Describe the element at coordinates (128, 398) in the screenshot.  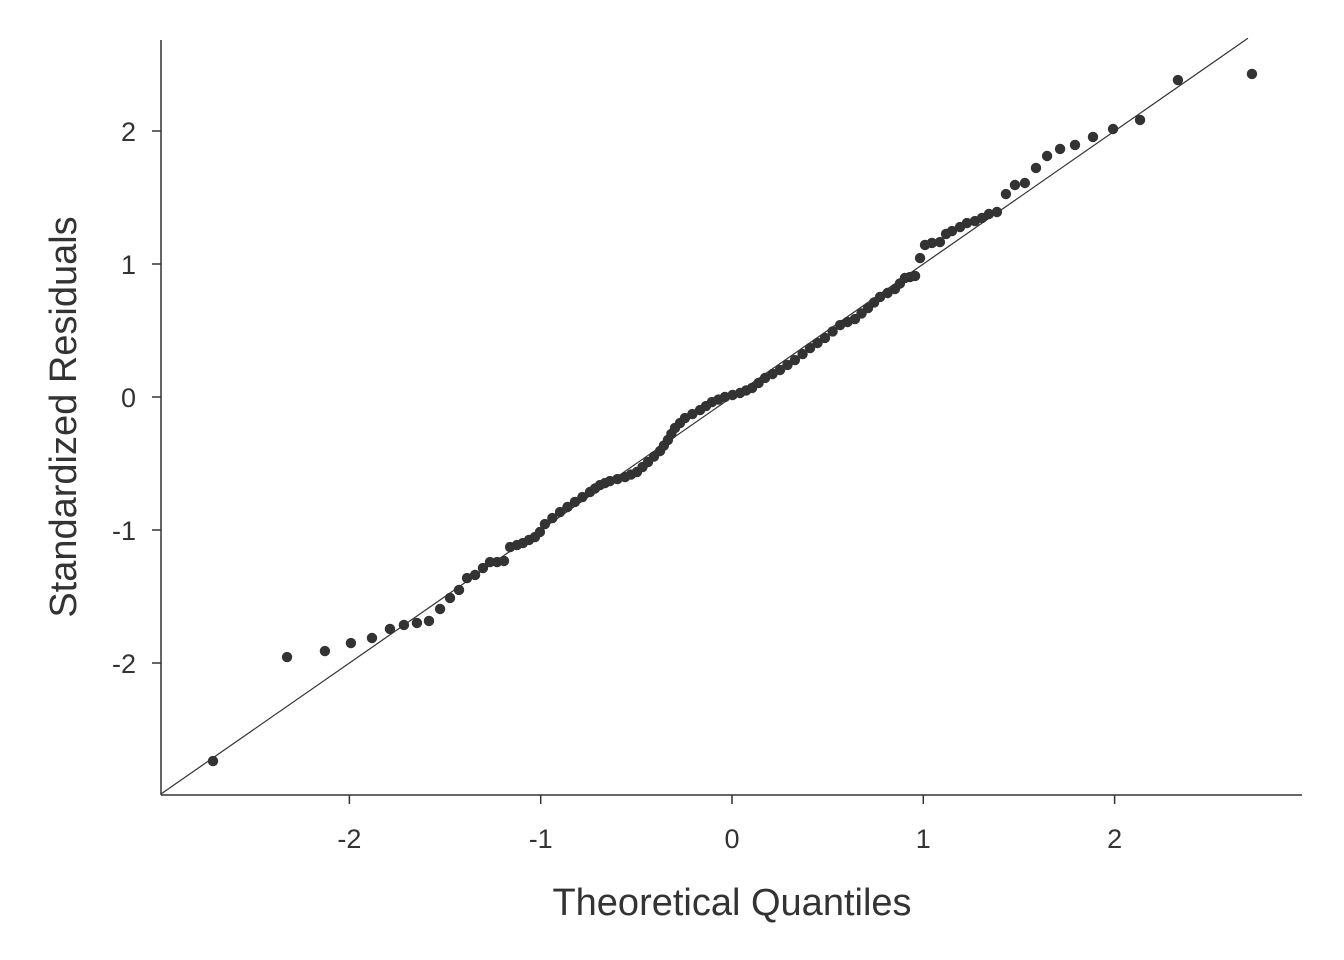
I see `y-tick-label: 0` at that location.